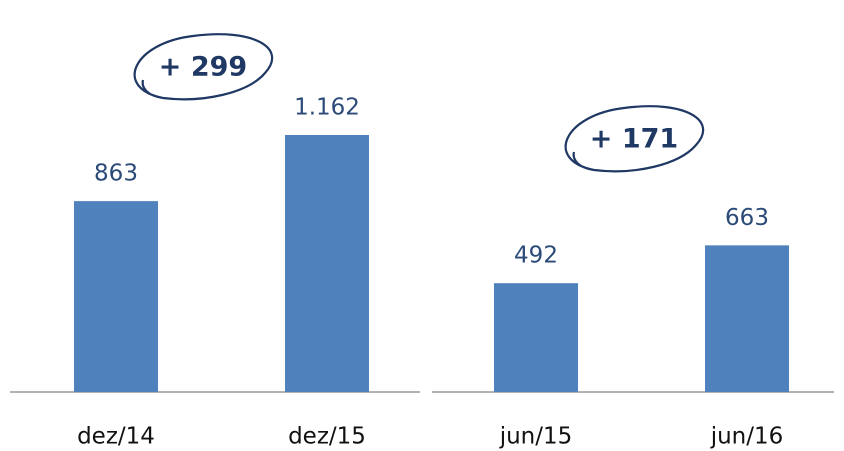 The image size is (844, 451). I want to click on value-label: 1.162, so click(327, 108).